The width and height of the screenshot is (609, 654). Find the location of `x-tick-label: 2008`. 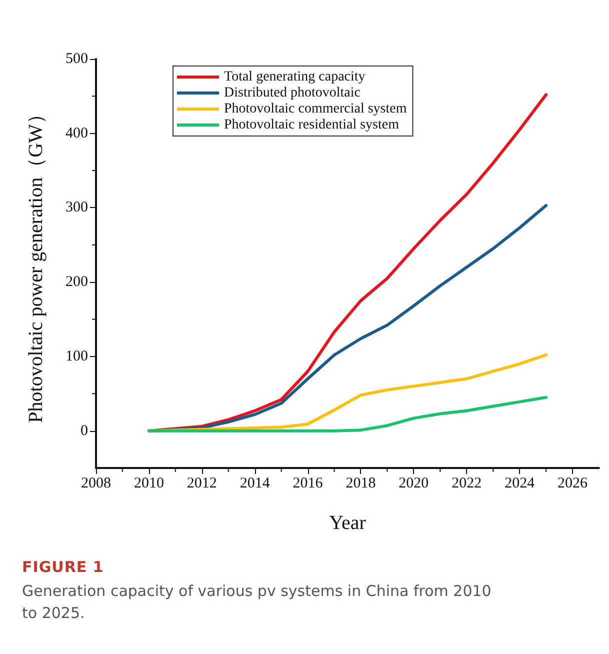

x-tick-label: 2008 is located at coordinates (96, 484).